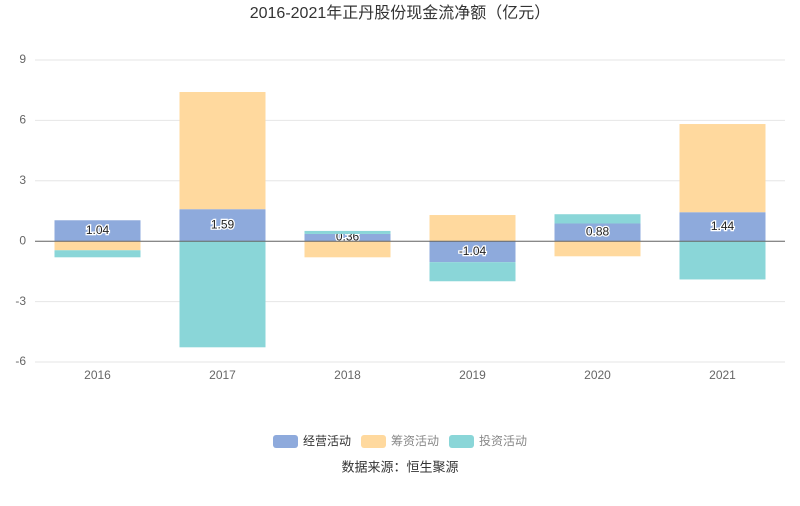  I want to click on x-tick-label: 2016, so click(97, 375).